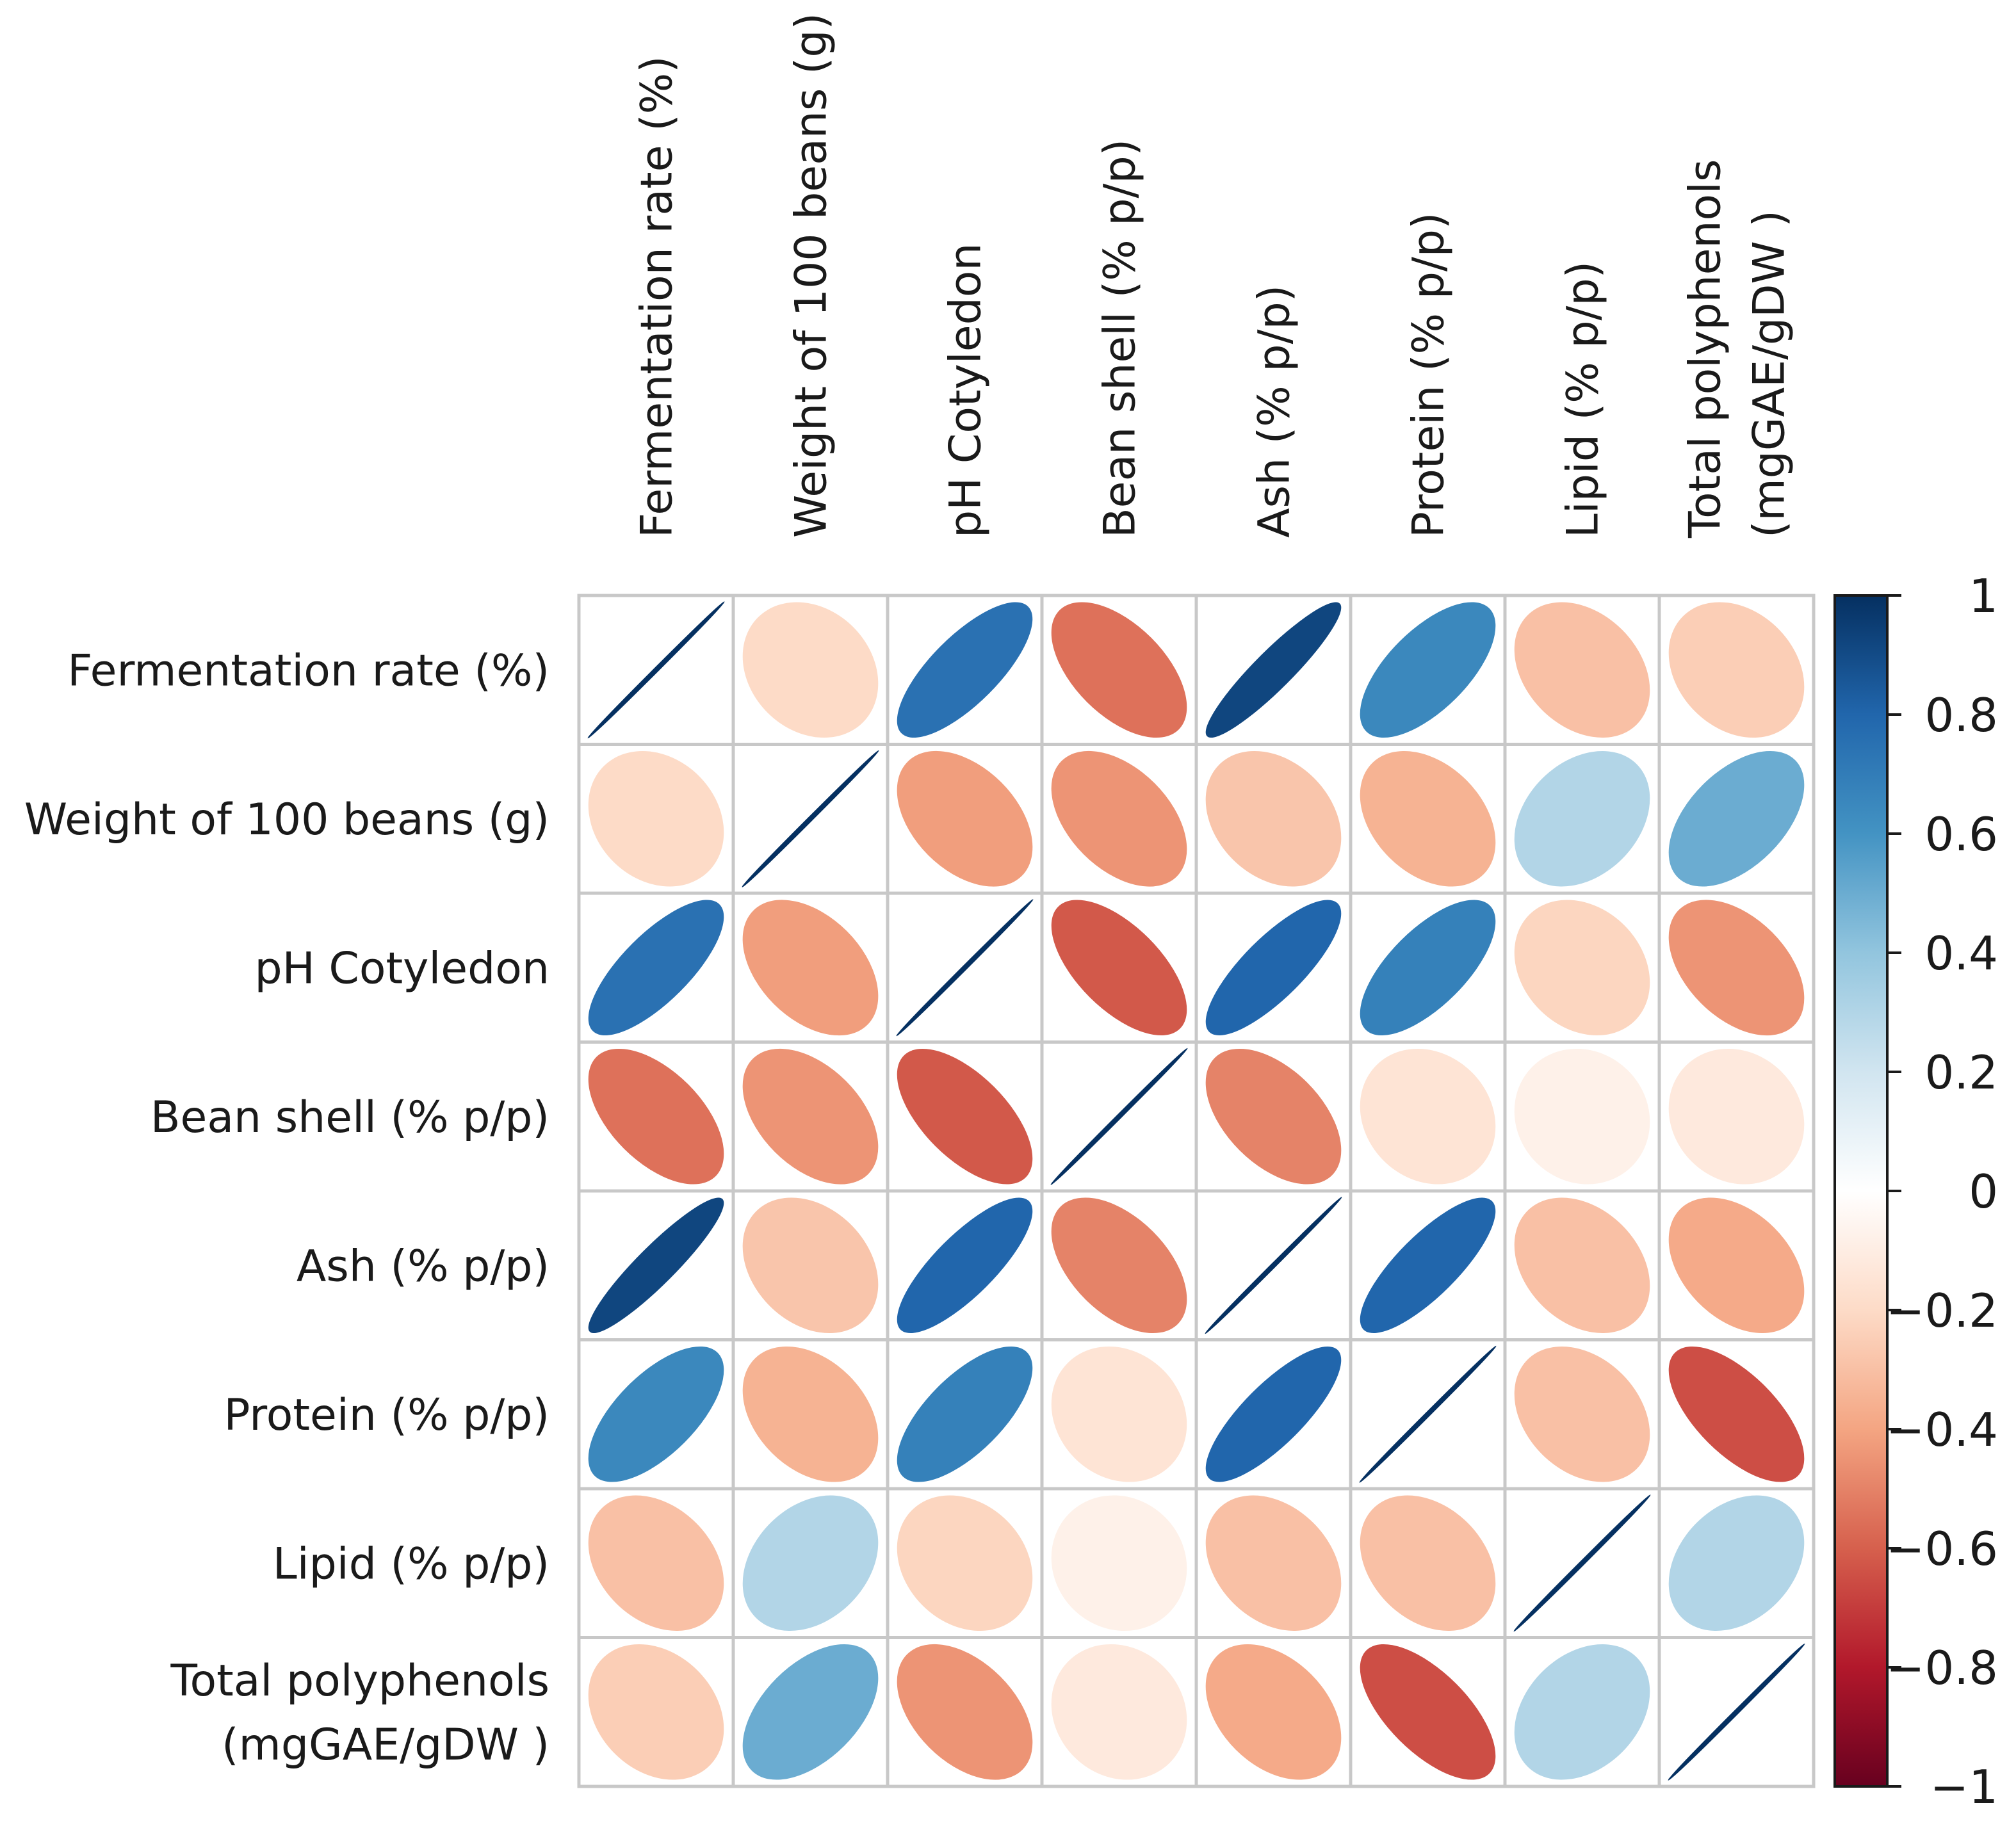 This screenshot has height=1837, width=2016. What do you see at coordinates (1961, 953) in the screenshot?
I see `colorbar-tick-label: 0.4` at bounding box center [1961, 953].